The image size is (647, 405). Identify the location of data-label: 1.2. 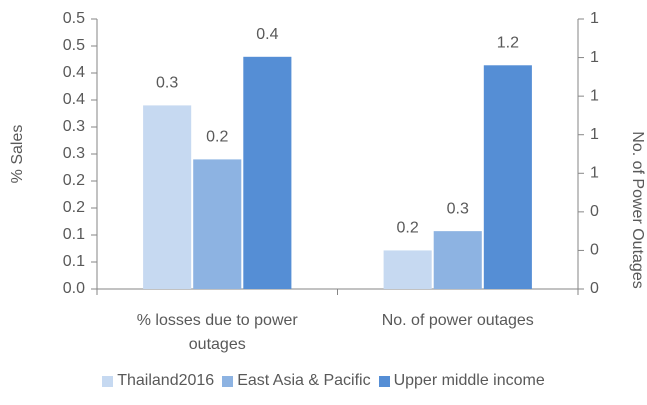
(508, 43).